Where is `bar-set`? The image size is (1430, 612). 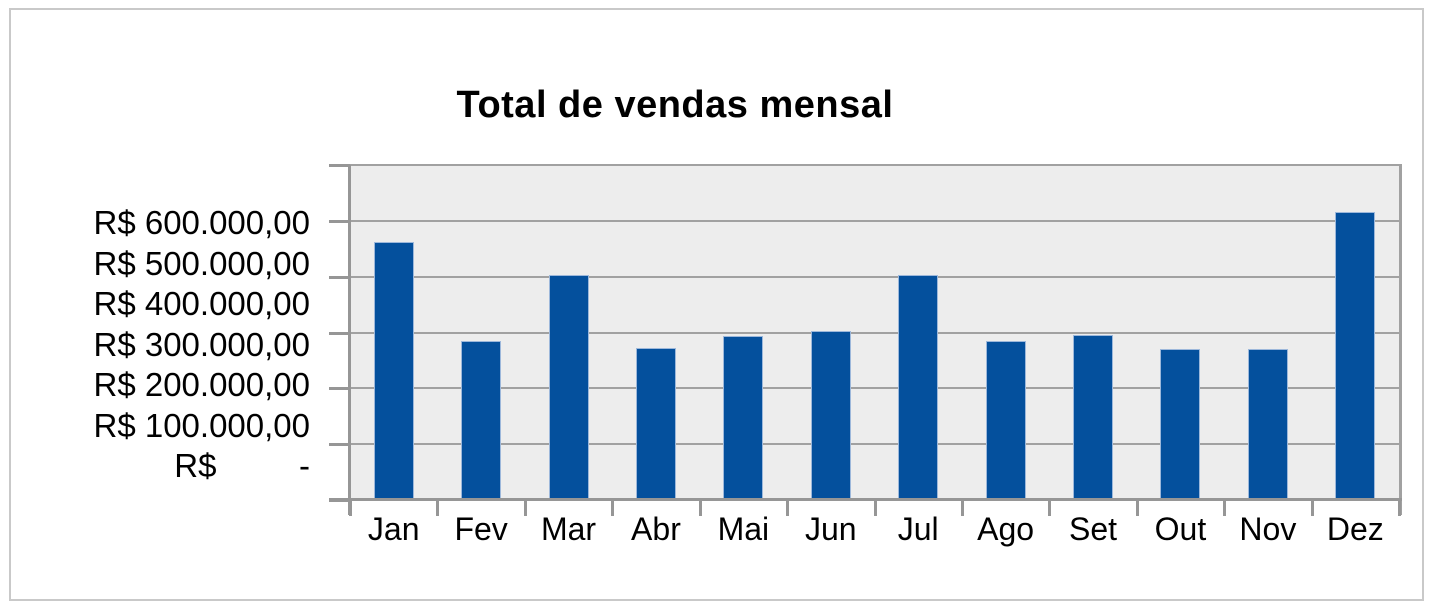 bar-set is located at coordinates (1093, 417).